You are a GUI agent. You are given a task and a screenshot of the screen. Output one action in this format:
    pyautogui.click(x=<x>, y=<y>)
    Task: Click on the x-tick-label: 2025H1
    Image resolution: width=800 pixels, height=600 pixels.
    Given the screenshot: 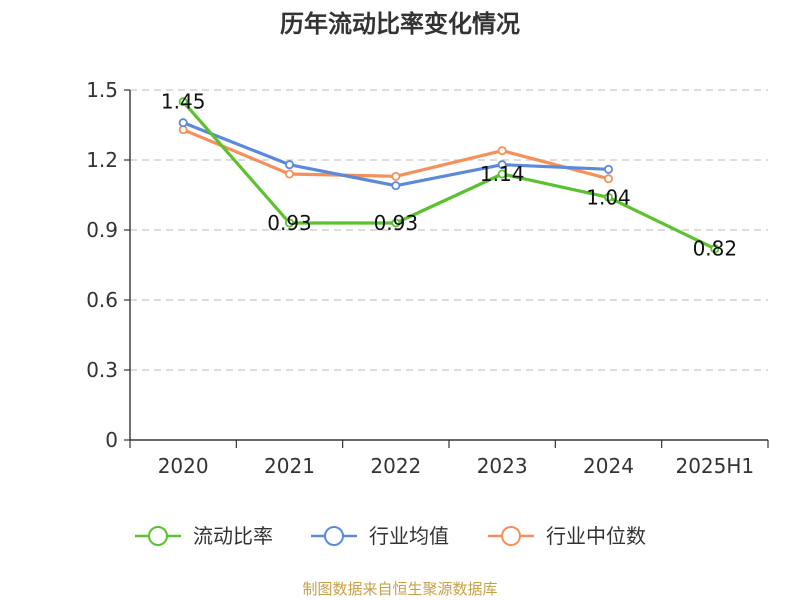 What is the action you would take?
    pyautogui.click(x=714, y=466)
    